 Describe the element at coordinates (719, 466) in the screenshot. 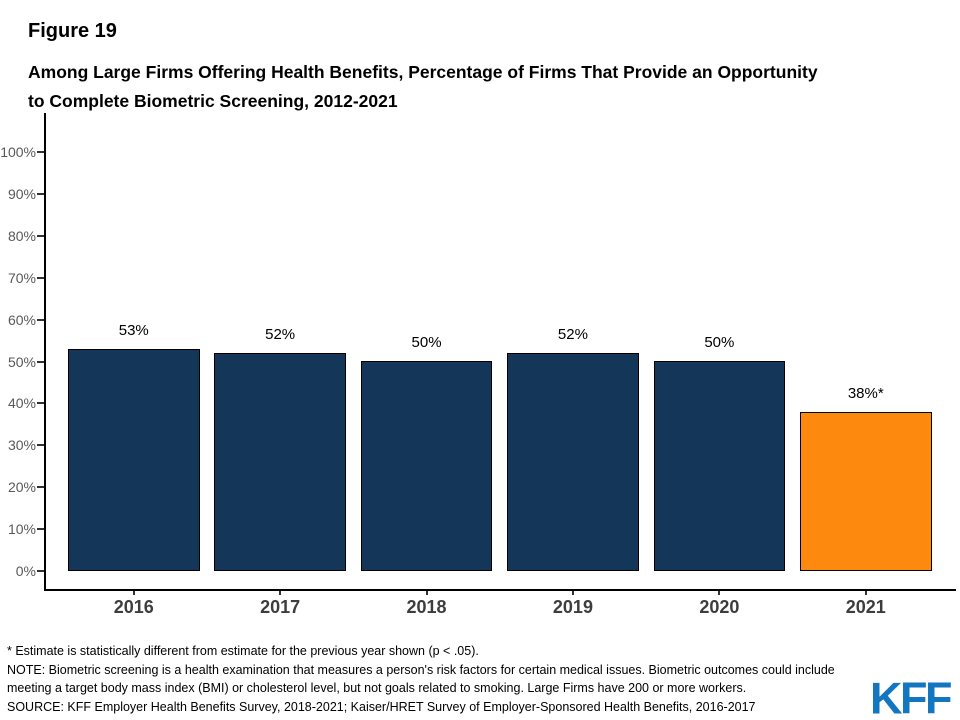

I see `bar-2020` at that location.